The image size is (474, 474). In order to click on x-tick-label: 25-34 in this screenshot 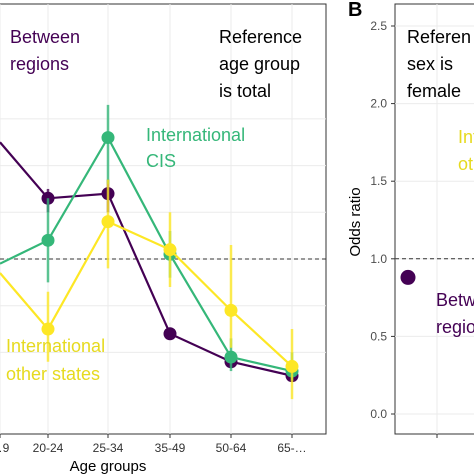, I will do `click(108, 448)`.